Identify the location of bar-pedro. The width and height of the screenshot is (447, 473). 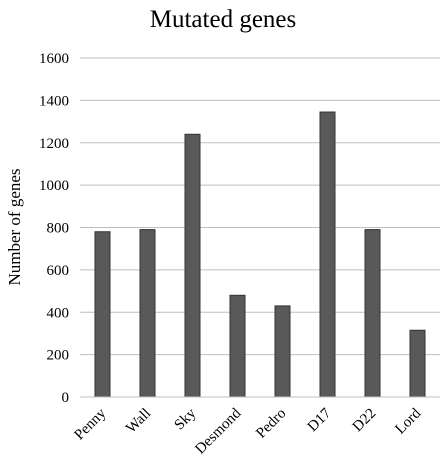
(282, 351).